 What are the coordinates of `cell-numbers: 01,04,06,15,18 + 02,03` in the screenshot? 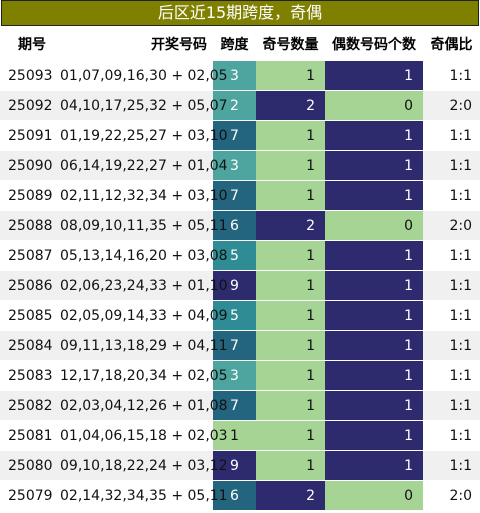 It's located at (142, 435).